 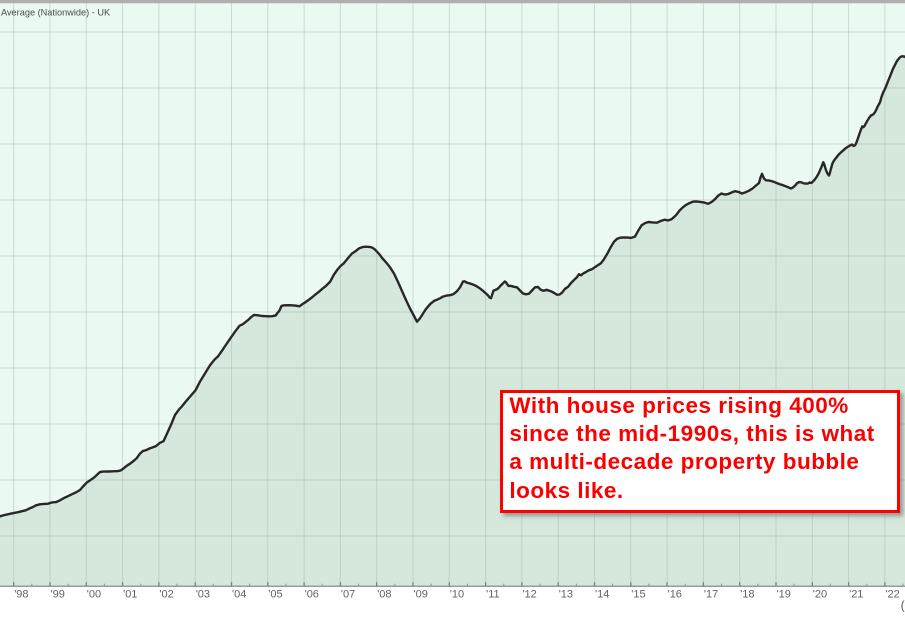 I want to click on svg-text: '15, so click(x=638, y=595).